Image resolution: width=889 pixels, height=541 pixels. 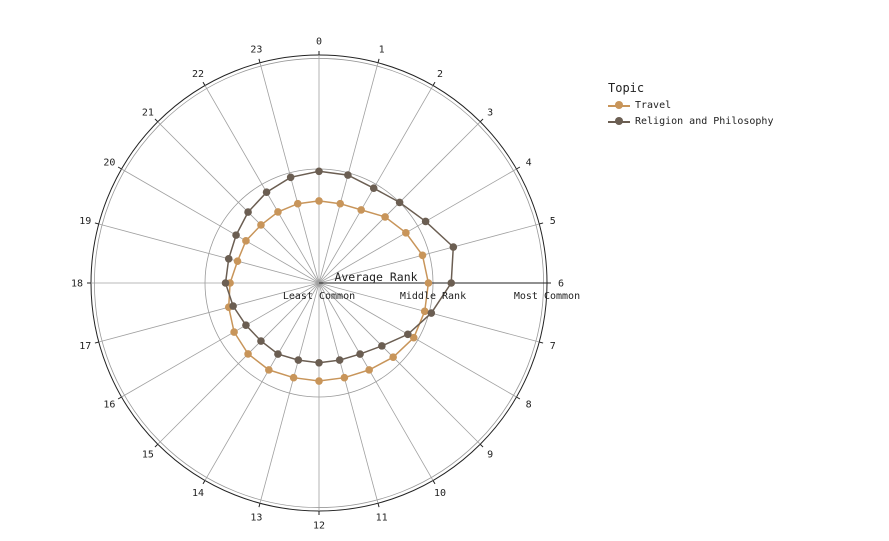 What do you see at coordinates (382, 517) in the screenshot?
I see `angular-tick-label-11: 11` at bounding box center [382, 517].